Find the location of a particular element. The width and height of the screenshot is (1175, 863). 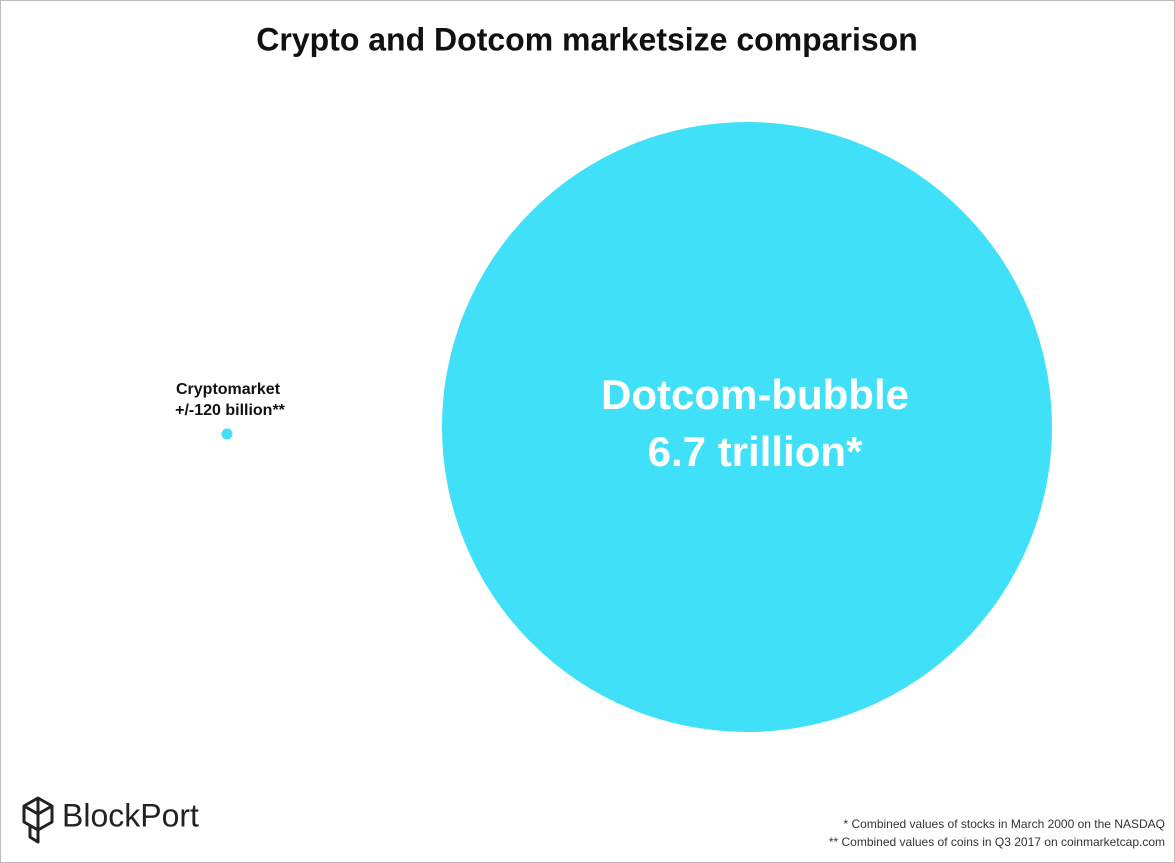

bubble is located at coordinates (227, 434).